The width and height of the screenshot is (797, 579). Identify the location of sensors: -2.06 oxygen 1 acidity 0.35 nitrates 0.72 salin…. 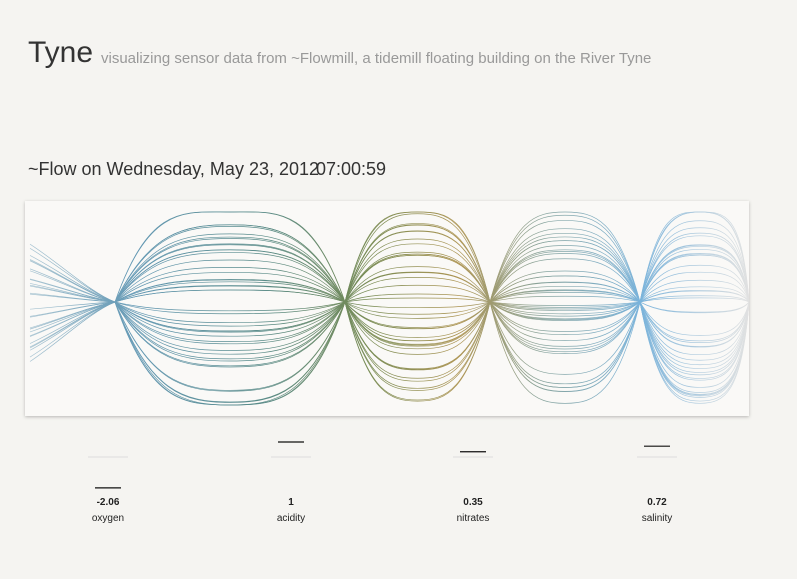
(382, 482).